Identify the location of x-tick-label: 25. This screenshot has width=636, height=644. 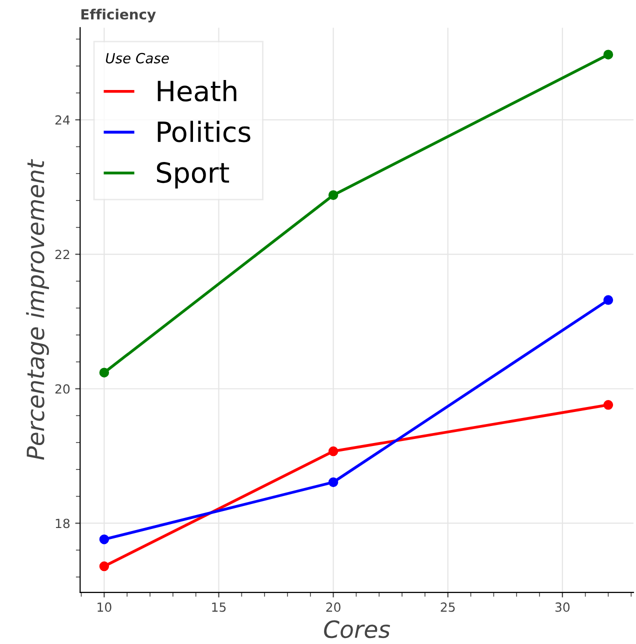
(447, 607).